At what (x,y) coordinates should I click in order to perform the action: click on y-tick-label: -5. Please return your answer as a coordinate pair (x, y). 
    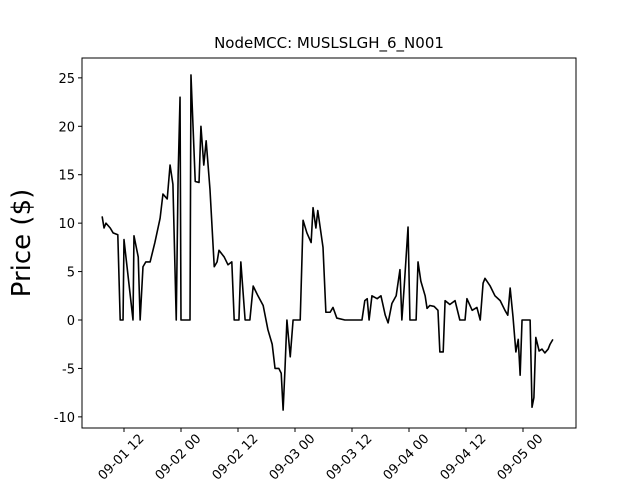
    Looking at the image, I should click on (68, 369).